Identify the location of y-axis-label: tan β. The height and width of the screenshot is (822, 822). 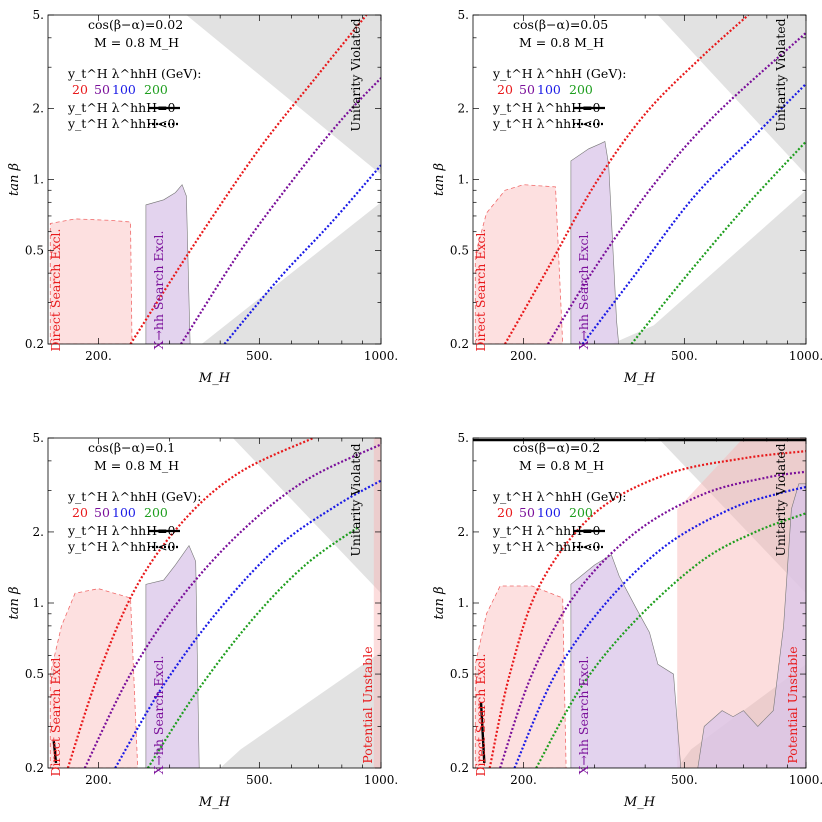
(439, 603).